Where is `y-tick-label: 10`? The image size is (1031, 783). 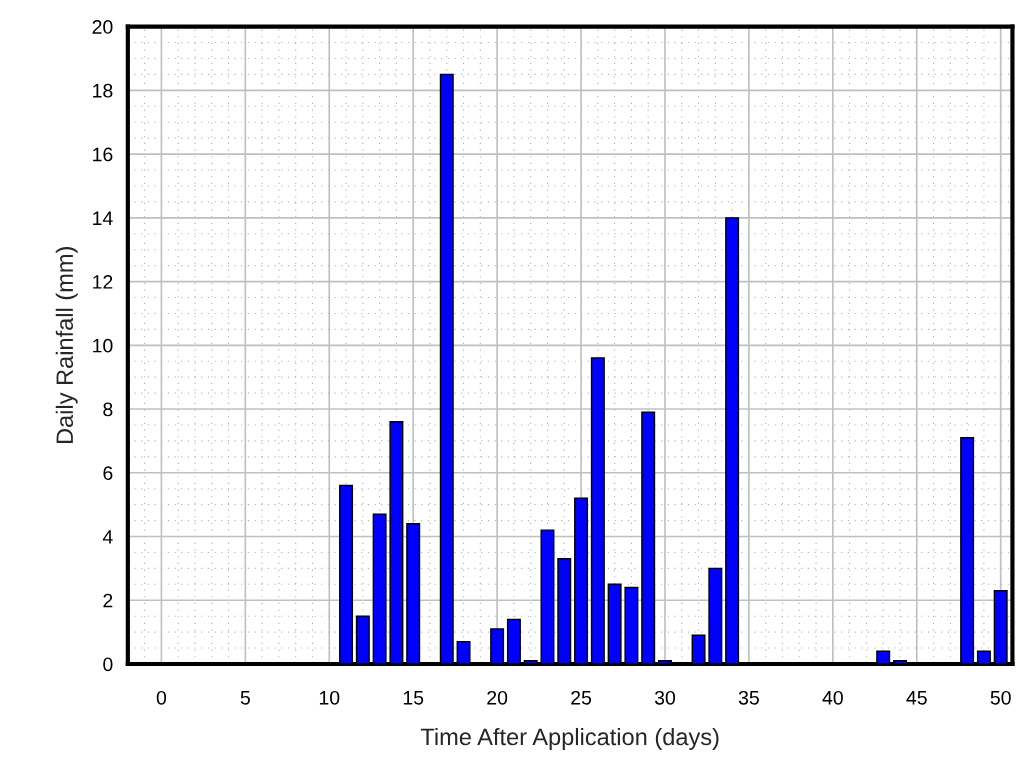 y-tick-label: 10 is located at coordinates (103, 345).